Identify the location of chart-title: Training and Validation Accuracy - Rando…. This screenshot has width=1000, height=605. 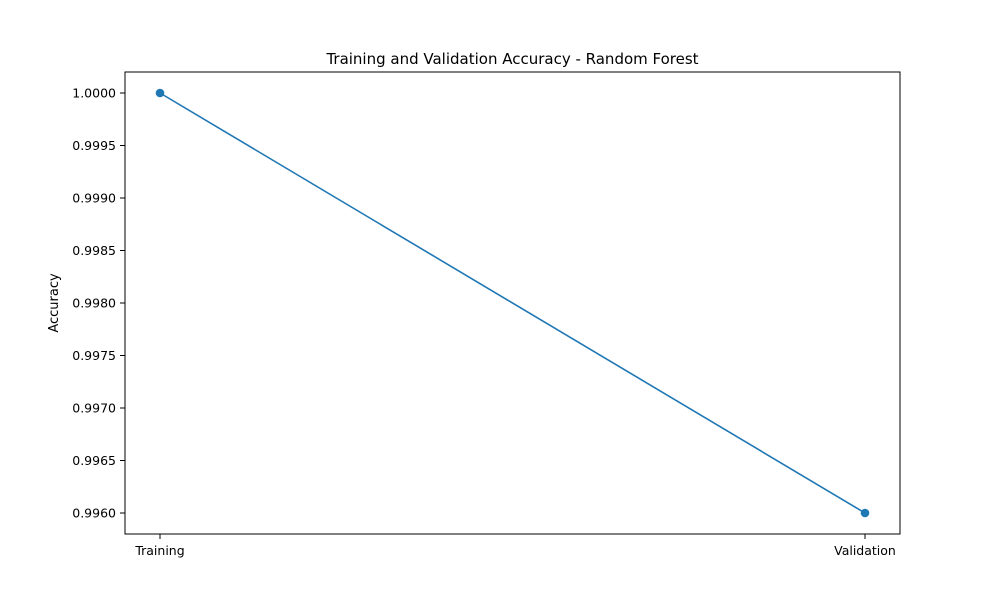
(511, 59).